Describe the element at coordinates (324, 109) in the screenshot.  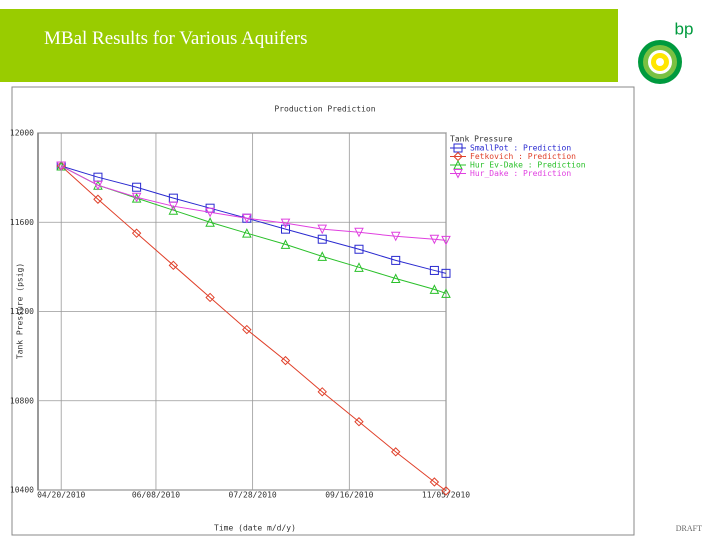
I see `chart-title: Production Prediction` at that location.